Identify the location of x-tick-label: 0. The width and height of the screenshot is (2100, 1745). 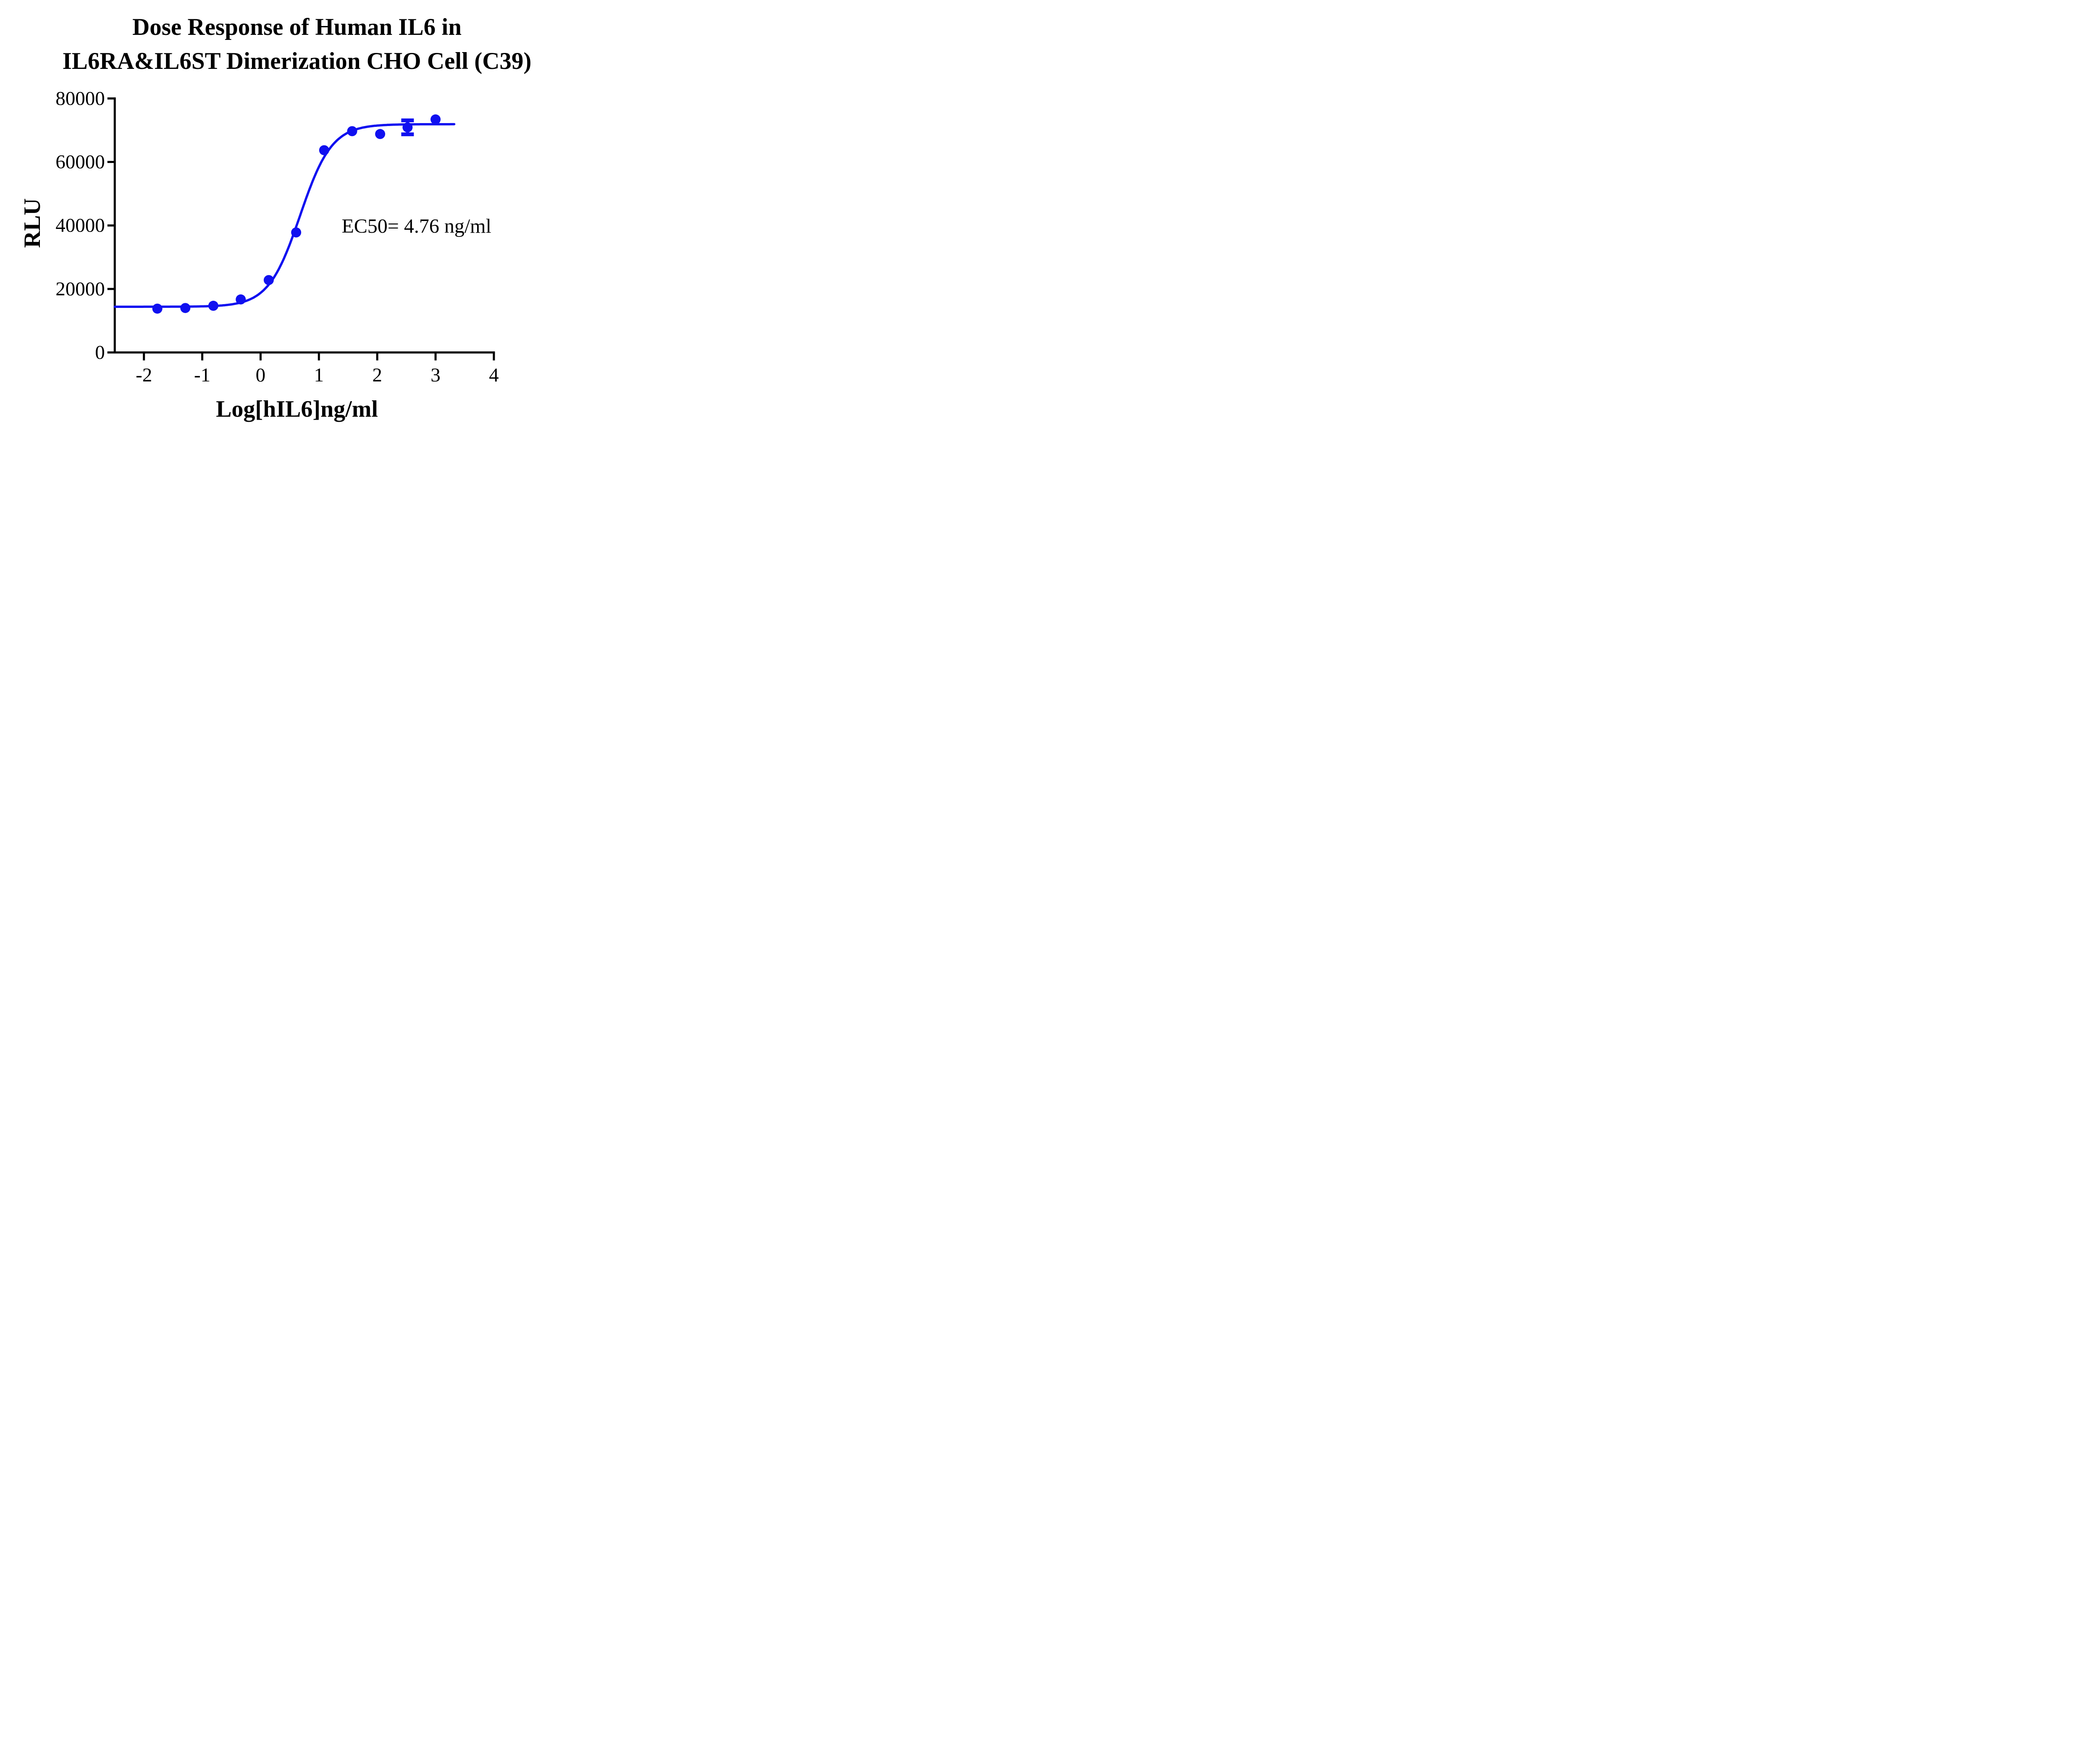
(261, 375).